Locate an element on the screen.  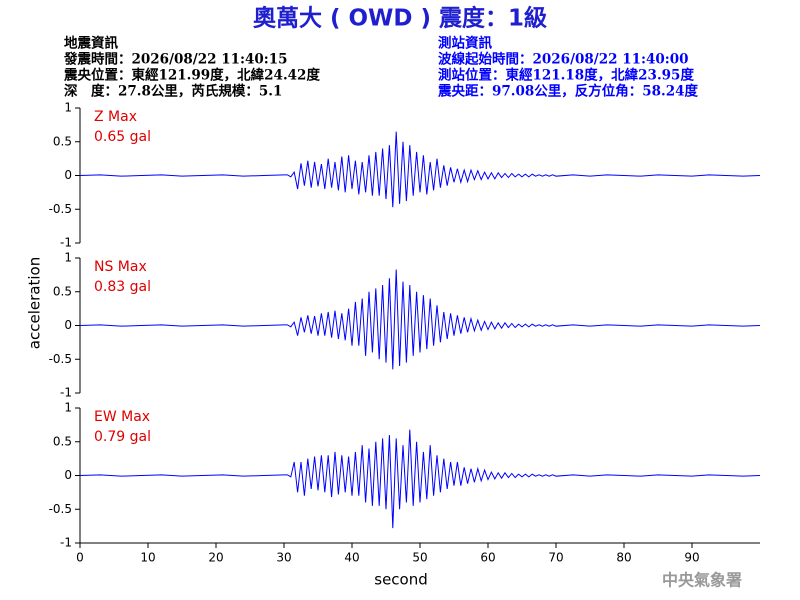
info-right: 震央距：97.08公里，反方位角：58.24度 is located at coordinates (568, 91).